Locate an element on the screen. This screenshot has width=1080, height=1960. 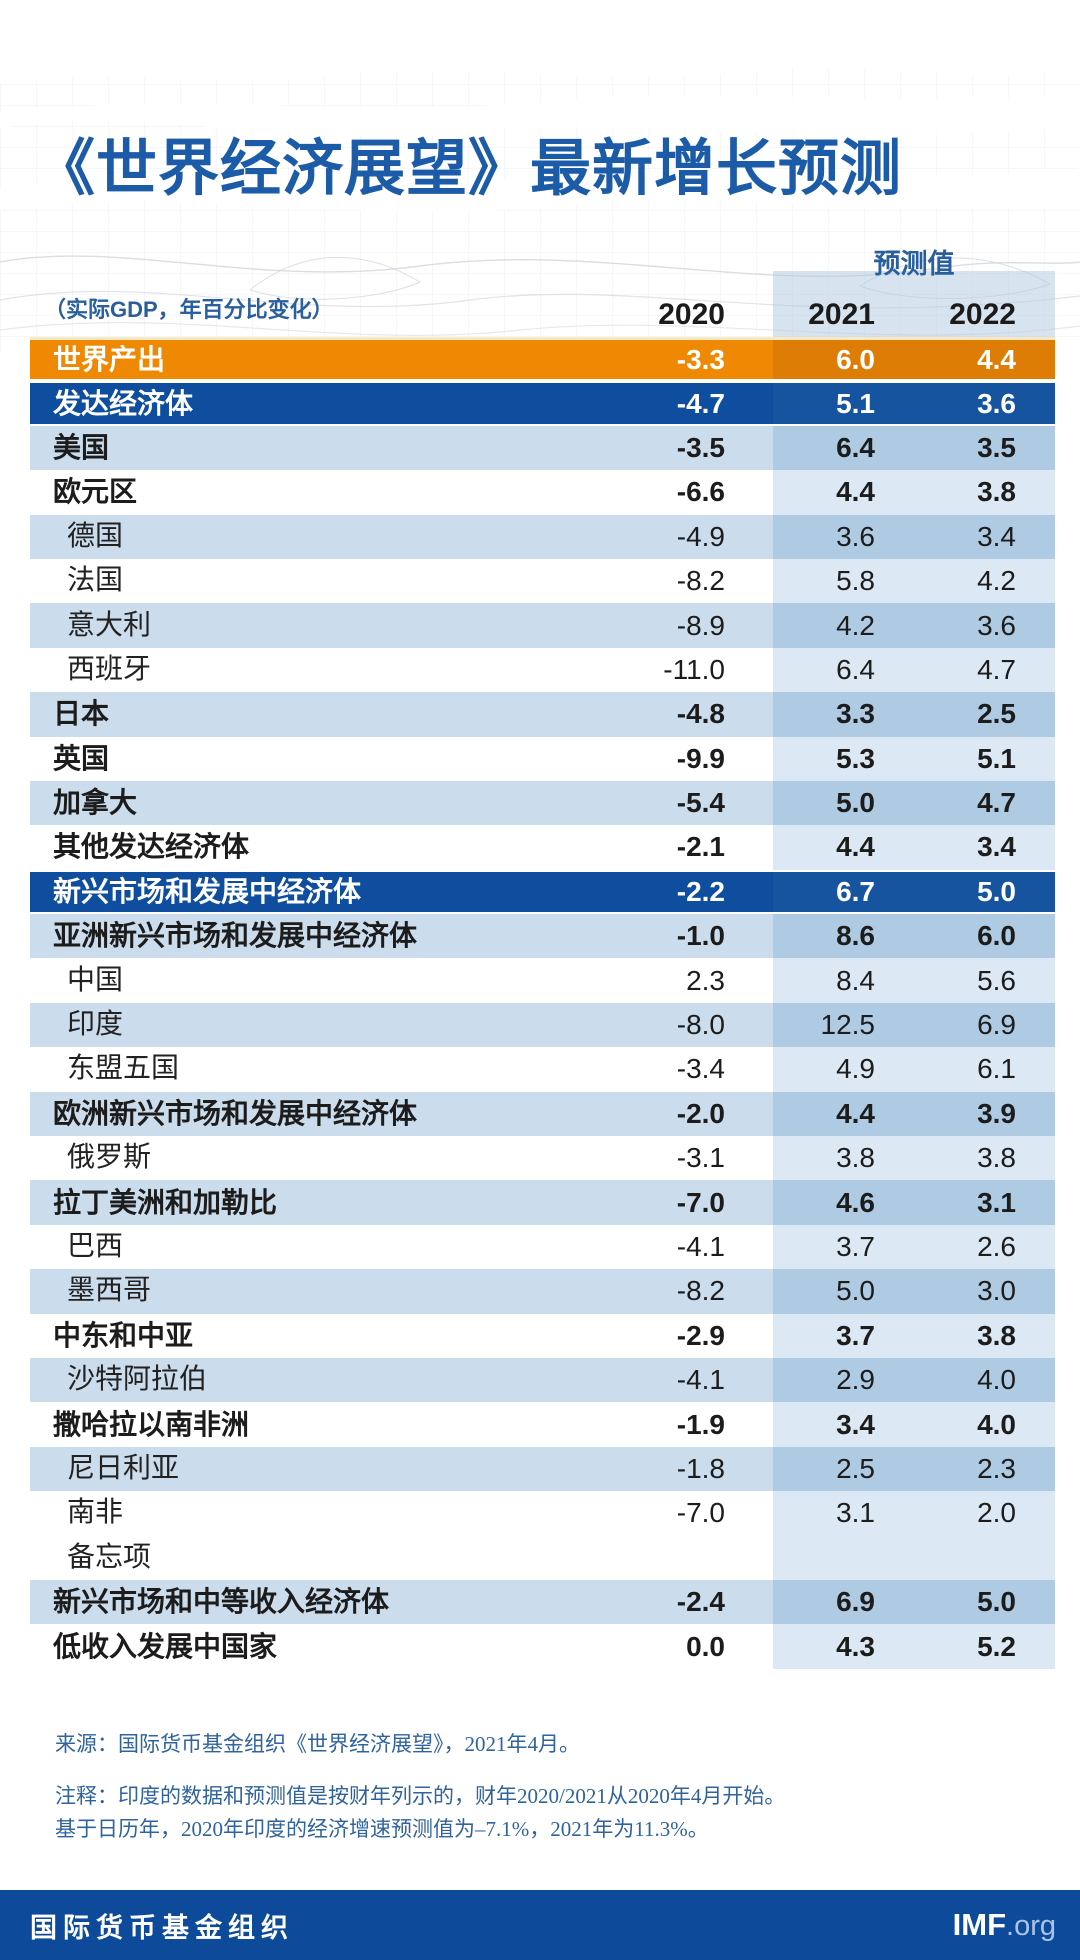
value-2022: 2.5 is located at coordinates (984, 714).